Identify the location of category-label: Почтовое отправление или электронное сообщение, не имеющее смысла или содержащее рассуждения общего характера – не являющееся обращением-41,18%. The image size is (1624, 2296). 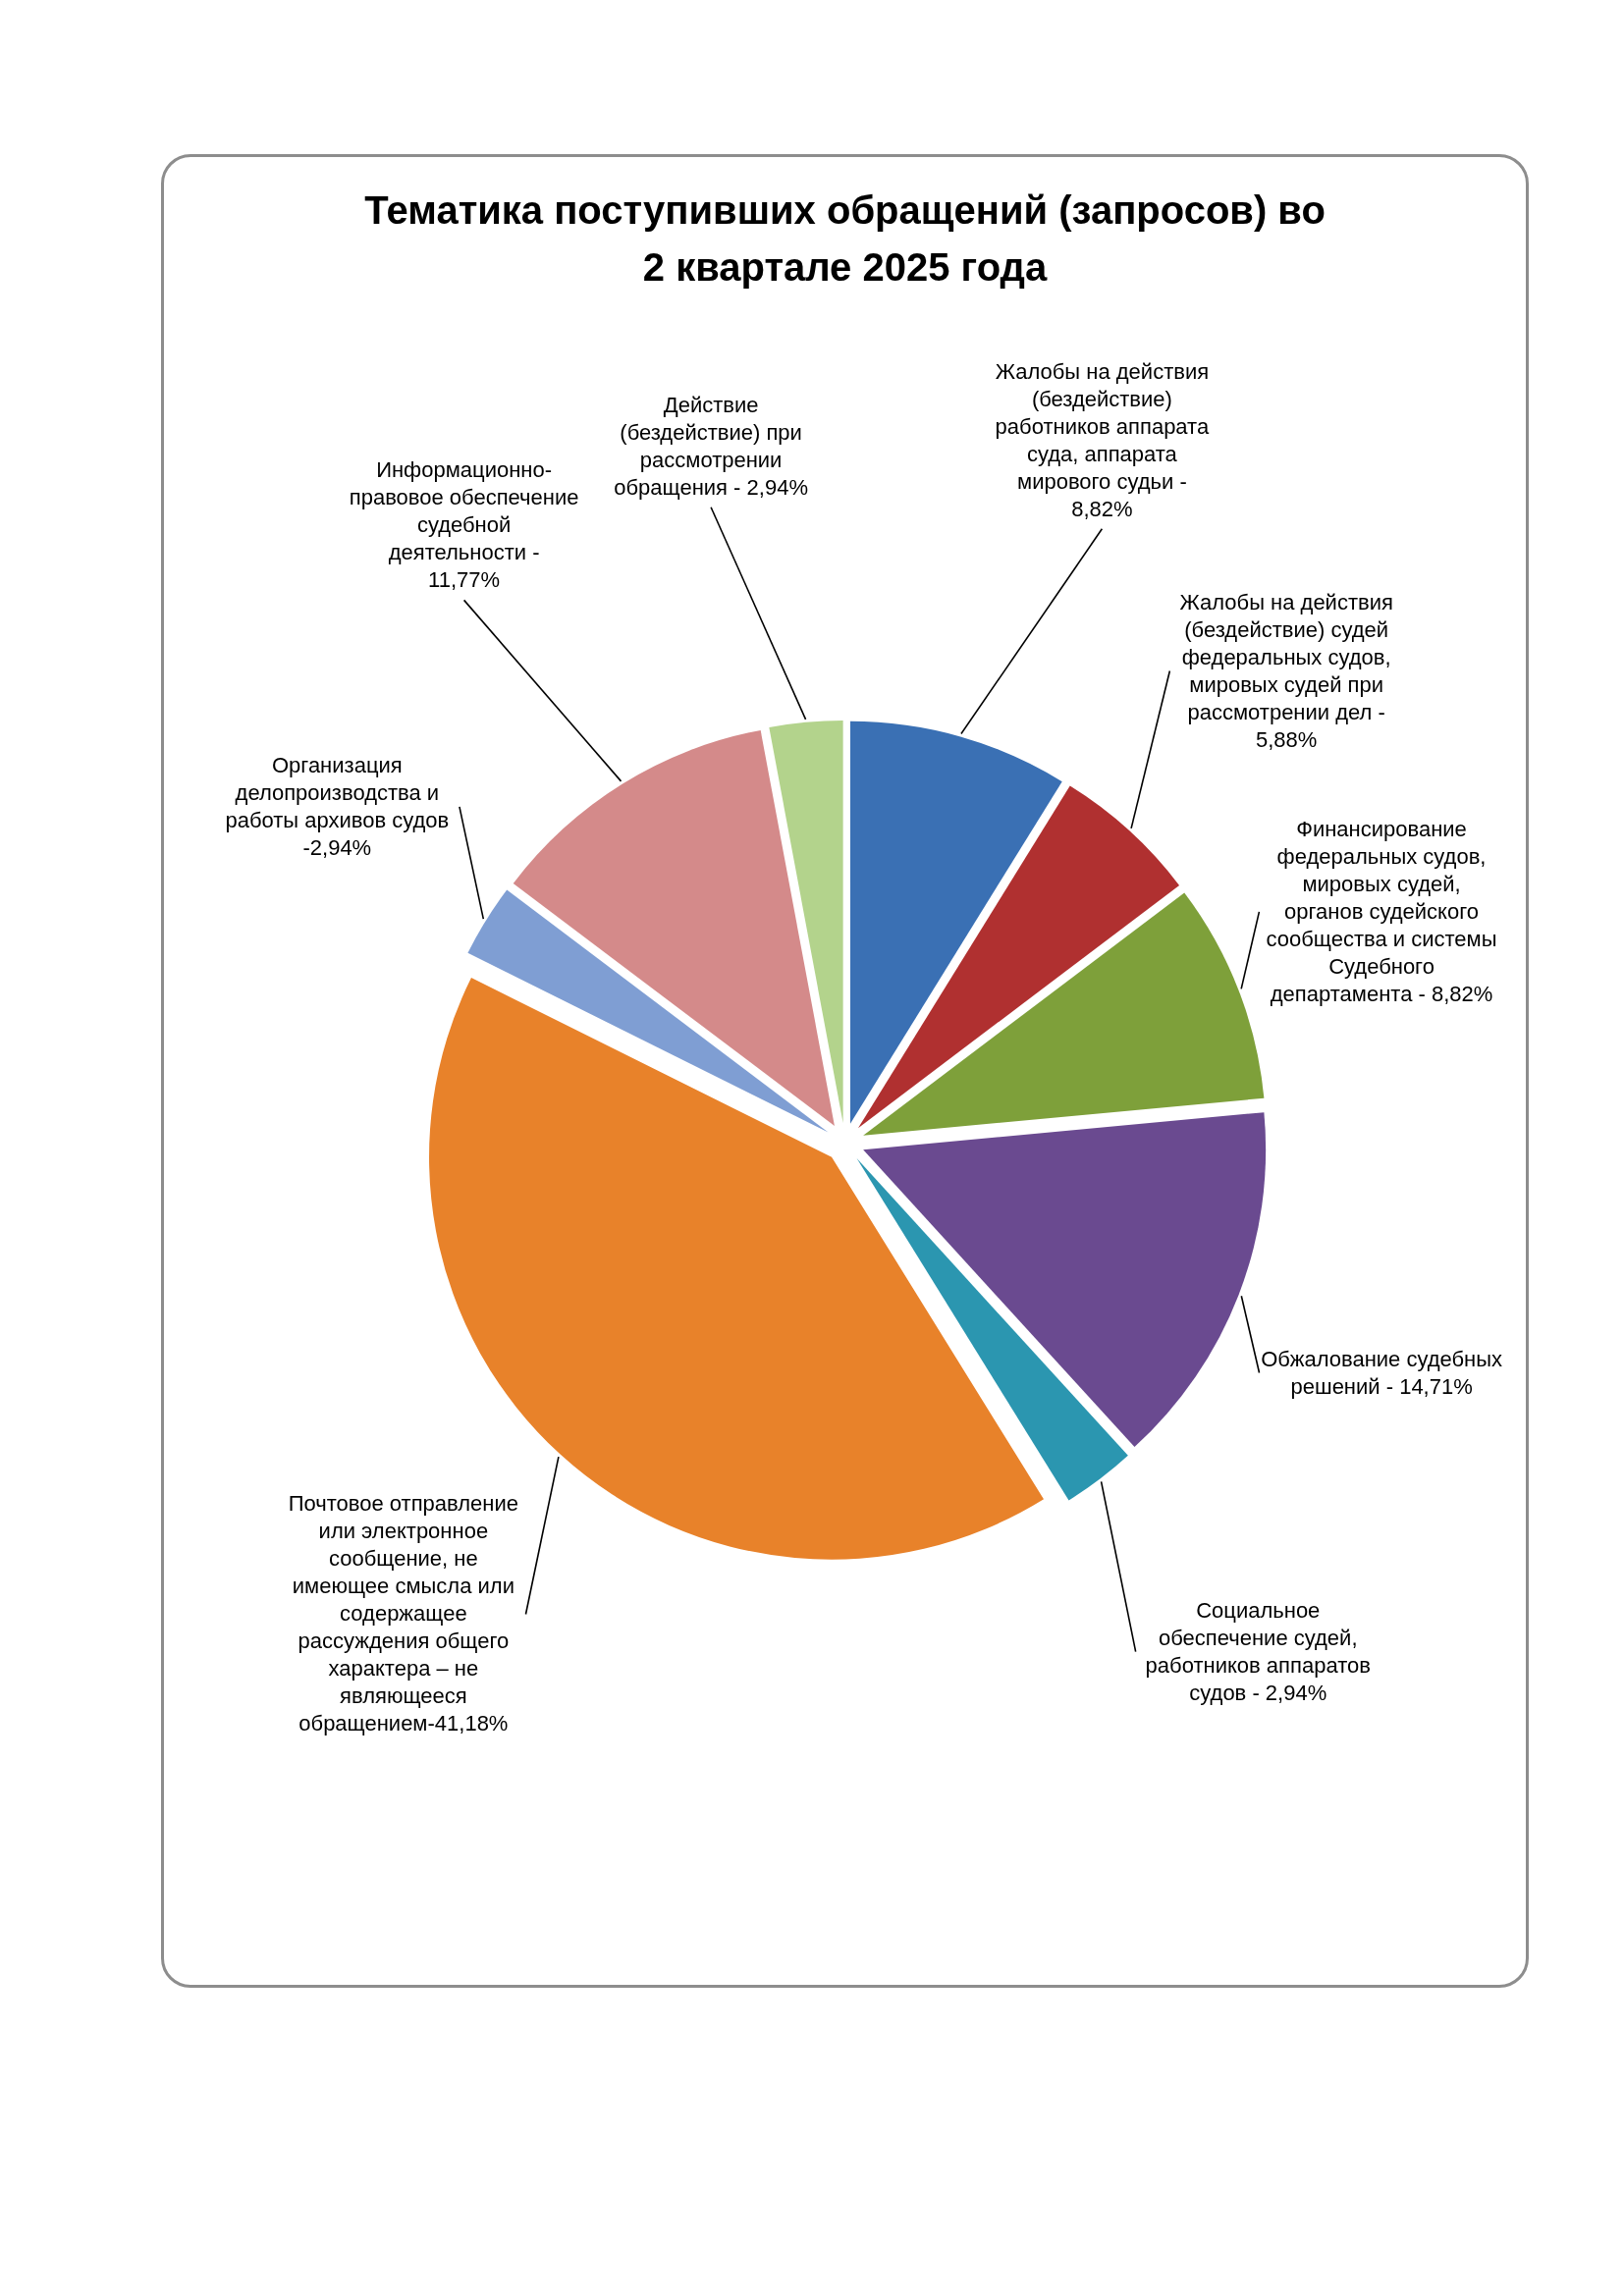
(403, 1613).